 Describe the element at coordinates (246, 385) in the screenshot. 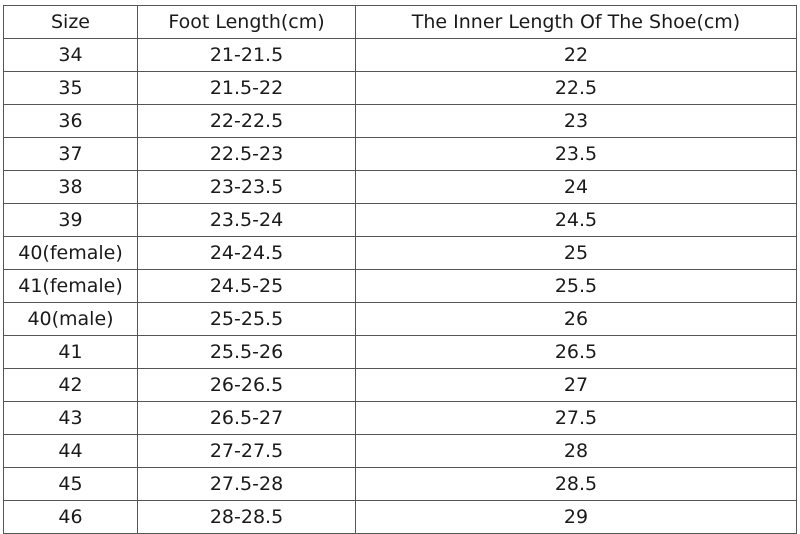

I see `foot-length-cell: 26-26.5` at that location.